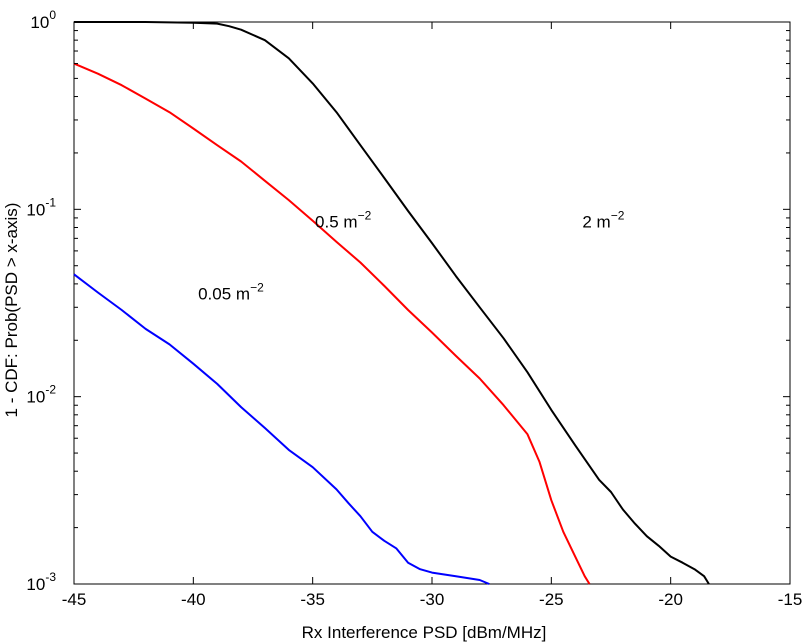 The height and width of the screenshot is (644, 802). What do you see at coordinates (551, 599) in the screenshot?
I see `x-tick-label: -25` at bounding box center [551, 599].